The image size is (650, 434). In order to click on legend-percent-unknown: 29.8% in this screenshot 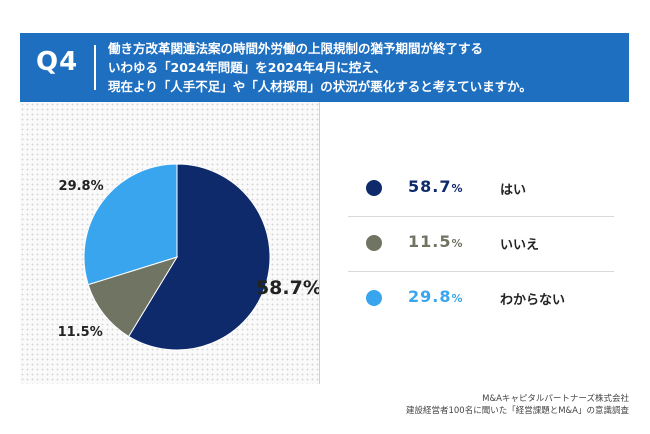, I will do `click(436, 296)`.